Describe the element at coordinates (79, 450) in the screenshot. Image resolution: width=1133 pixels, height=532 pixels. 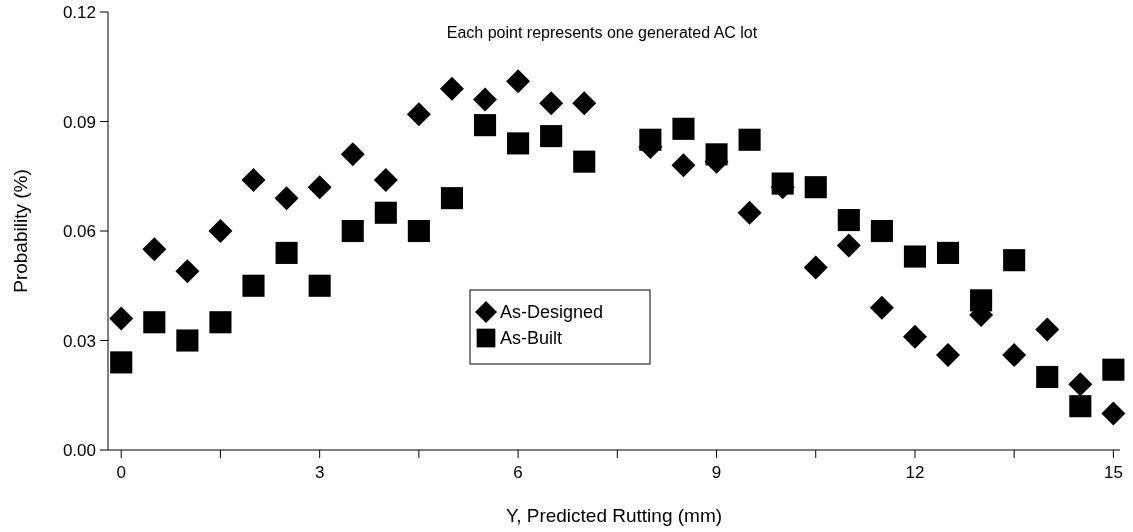
I see `y-tick-label: 0.00` at that location.